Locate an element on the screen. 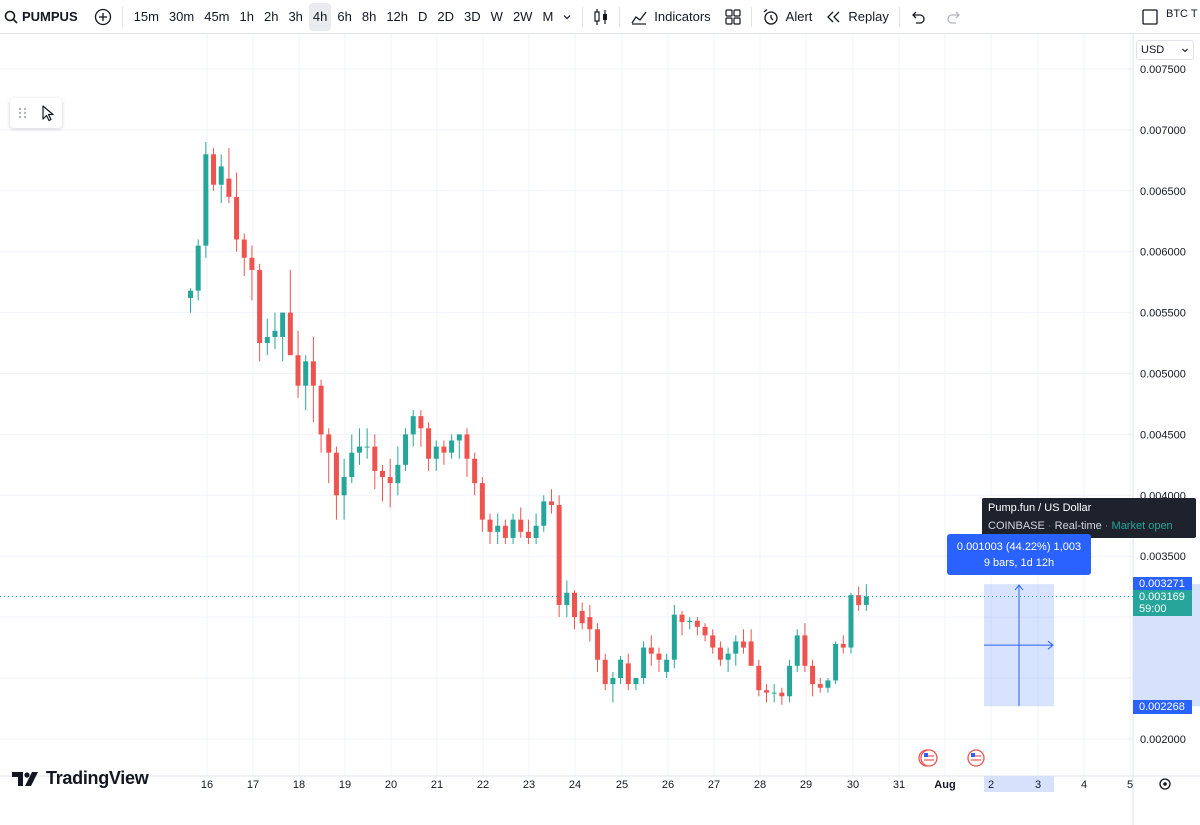 Image resolution: width=1200 pixels, height=825 pixels. indicators-button: Indicators is located at coordinates (670, 17).